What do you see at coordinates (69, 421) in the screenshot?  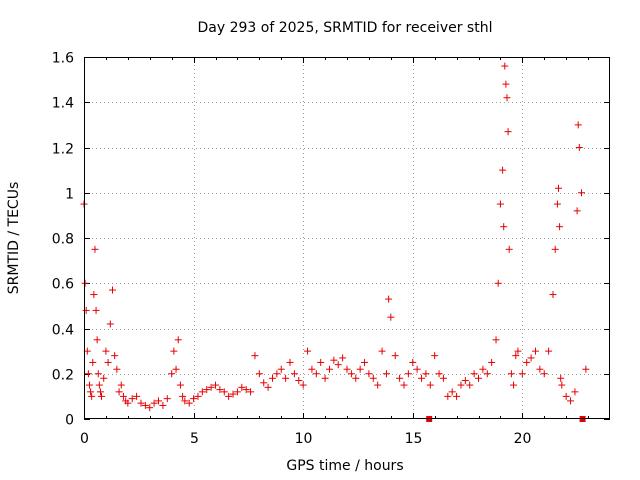 I see `y-tick-label: 0` at bounding box center [69, 421].